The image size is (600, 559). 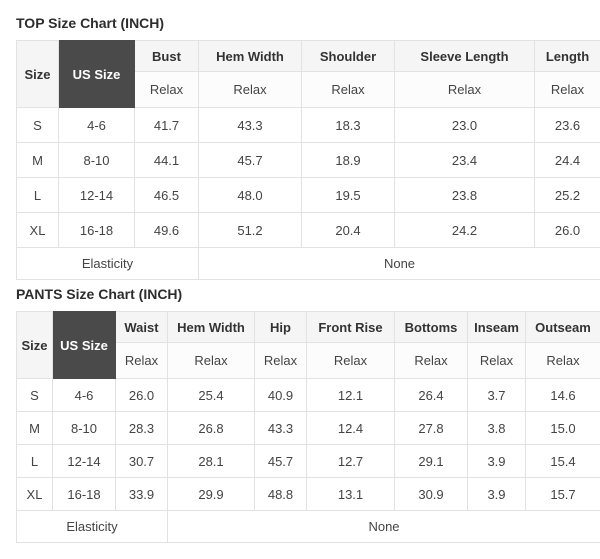 I want to click on value-cell: 46.5, so click(x=167, y=195).